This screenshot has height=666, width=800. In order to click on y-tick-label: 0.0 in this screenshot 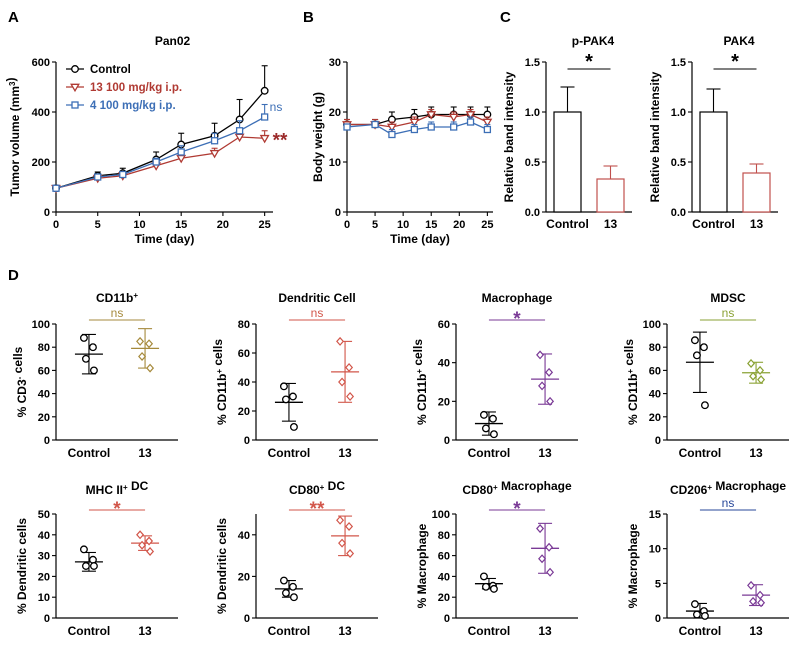, I will do `click(532, 213)`.